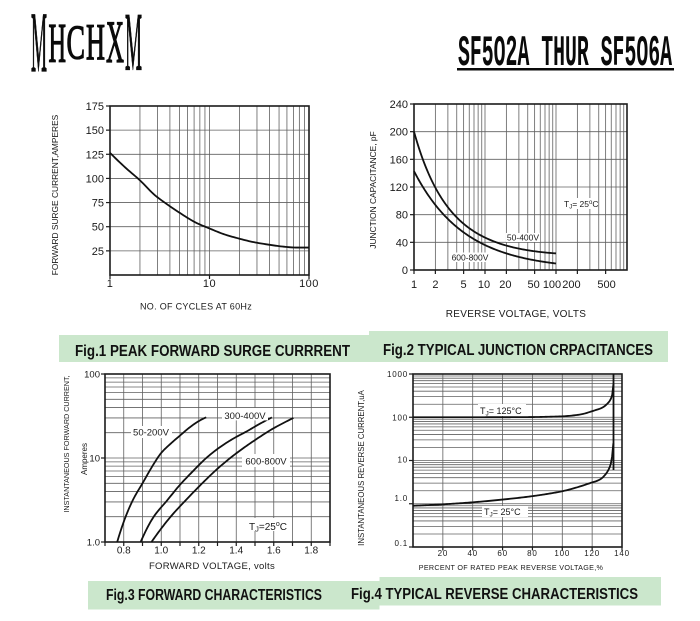  I want to click on svg-text: 2, so click(435, 285).